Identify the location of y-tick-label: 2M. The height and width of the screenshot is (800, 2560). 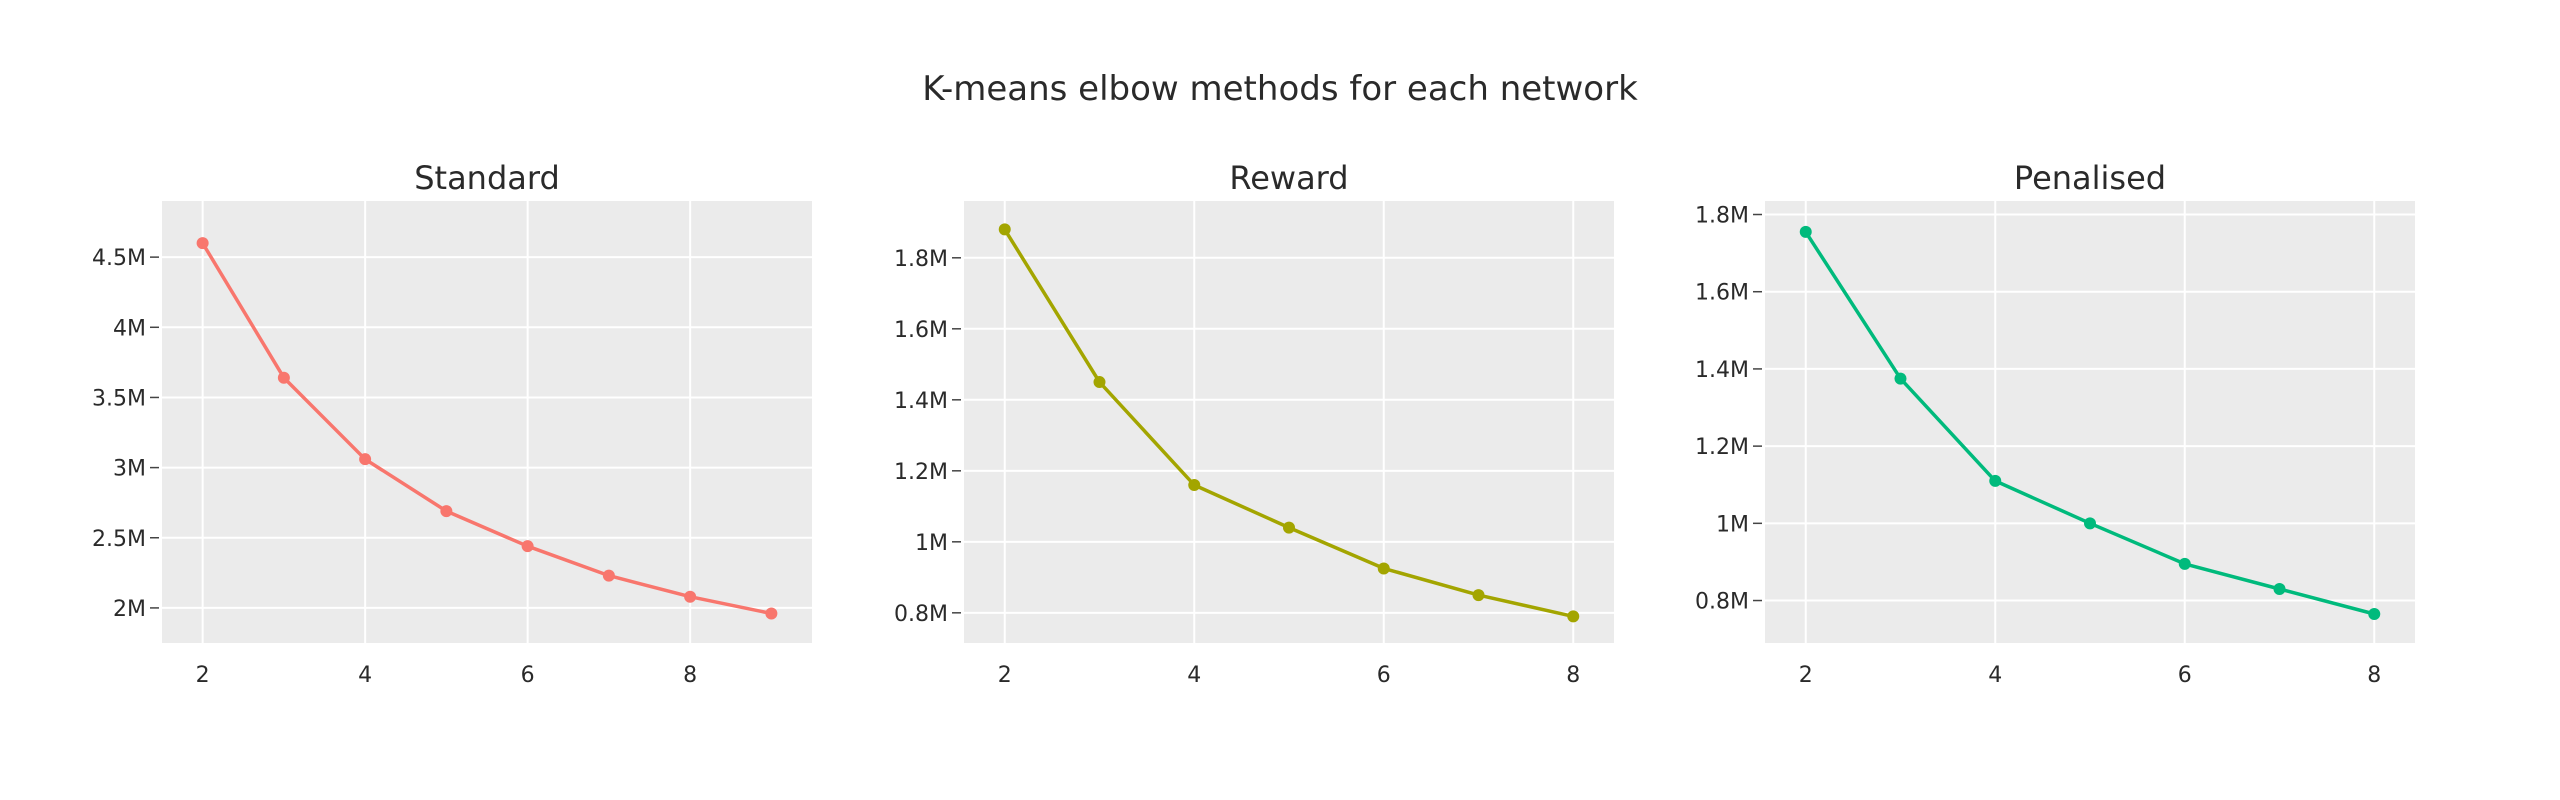
(129, 609).